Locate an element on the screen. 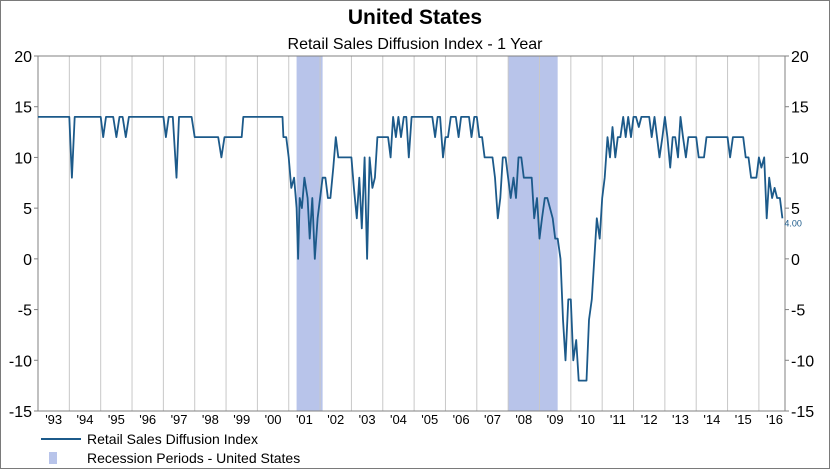 This screenshot has height=473, width=830. x-tick-label: '08 is located at coordinates (523, 419).